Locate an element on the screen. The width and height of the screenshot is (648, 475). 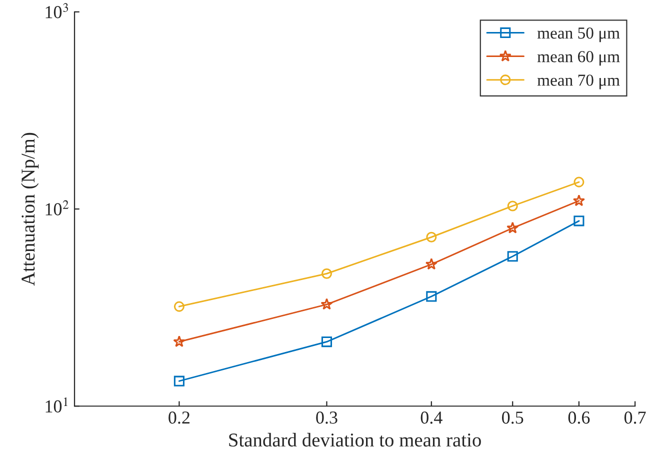
x-tick-label: 0.6 is located at coordinates (579, 418).